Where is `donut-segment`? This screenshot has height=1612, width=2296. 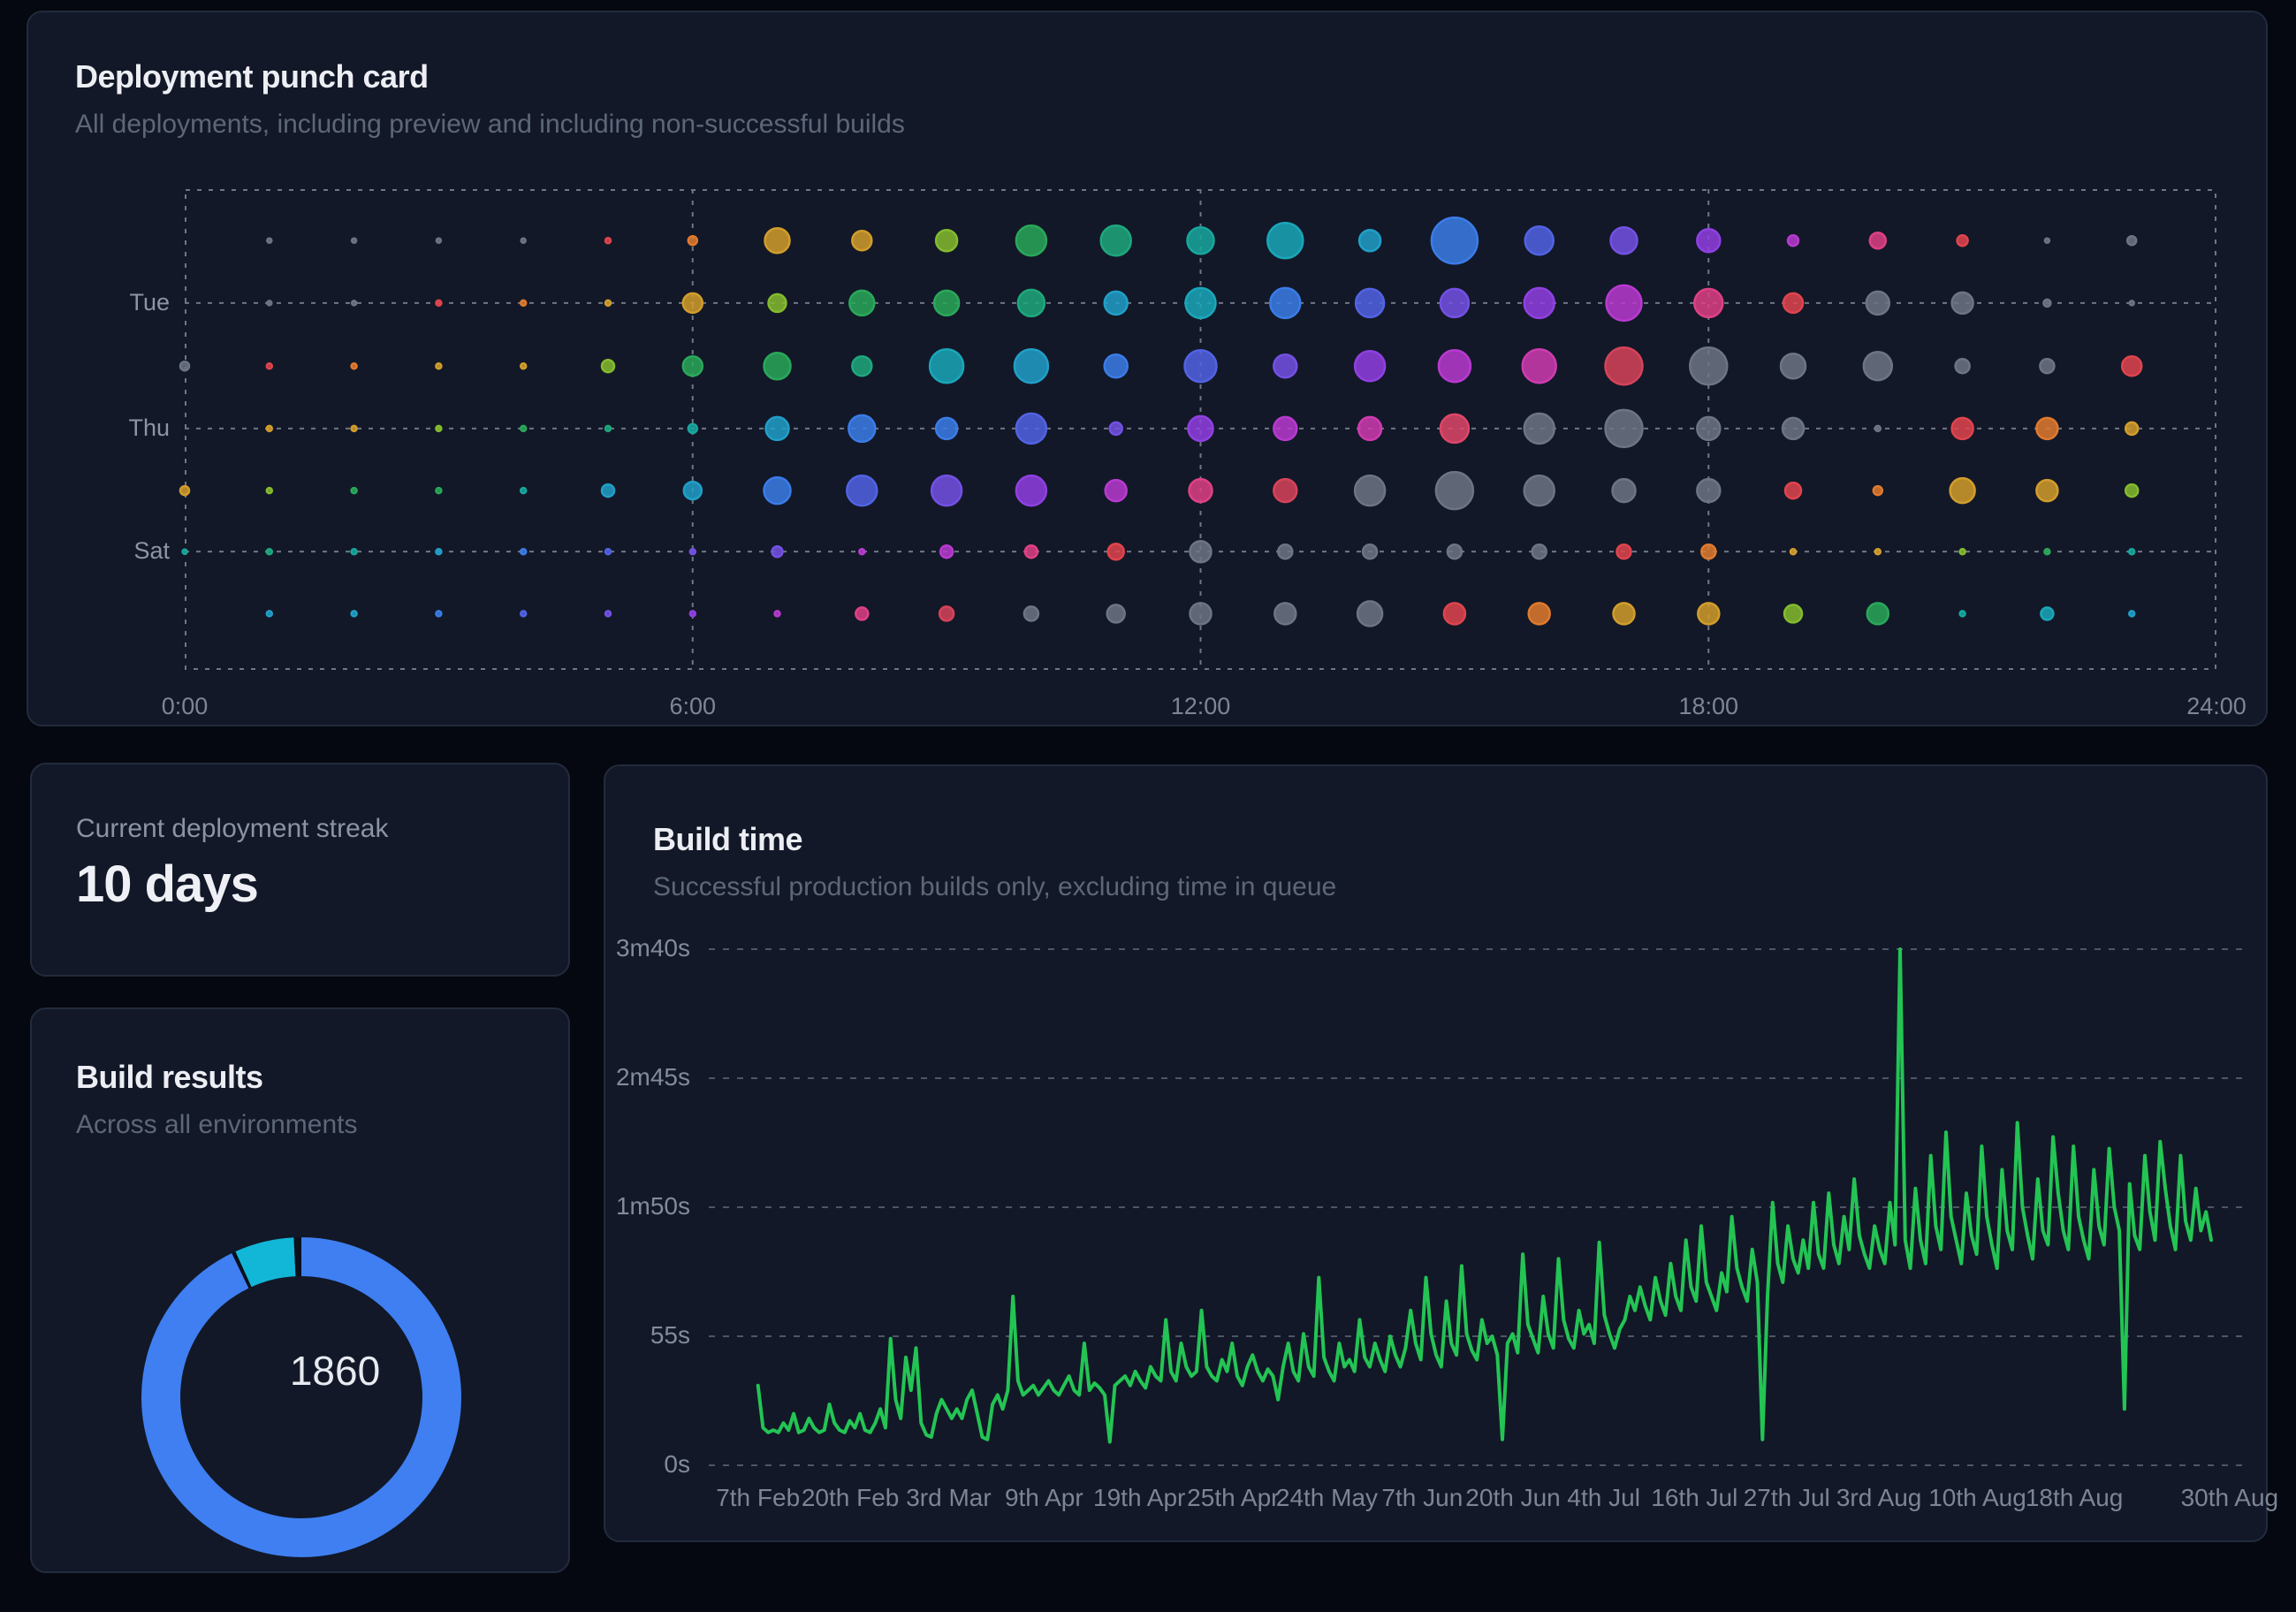 donut-segment is located at coordinates (301, 1397).